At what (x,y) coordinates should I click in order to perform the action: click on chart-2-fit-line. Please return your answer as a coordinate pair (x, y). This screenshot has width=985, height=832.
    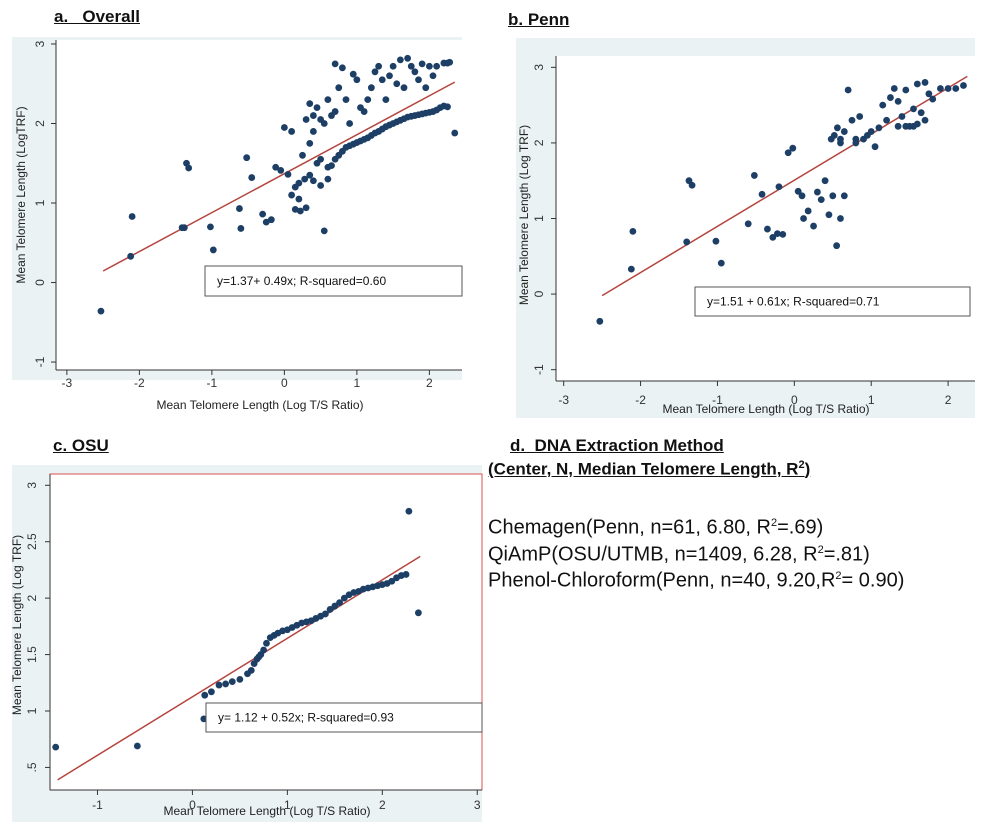
    Looking at the image, I should click on (784, 186).